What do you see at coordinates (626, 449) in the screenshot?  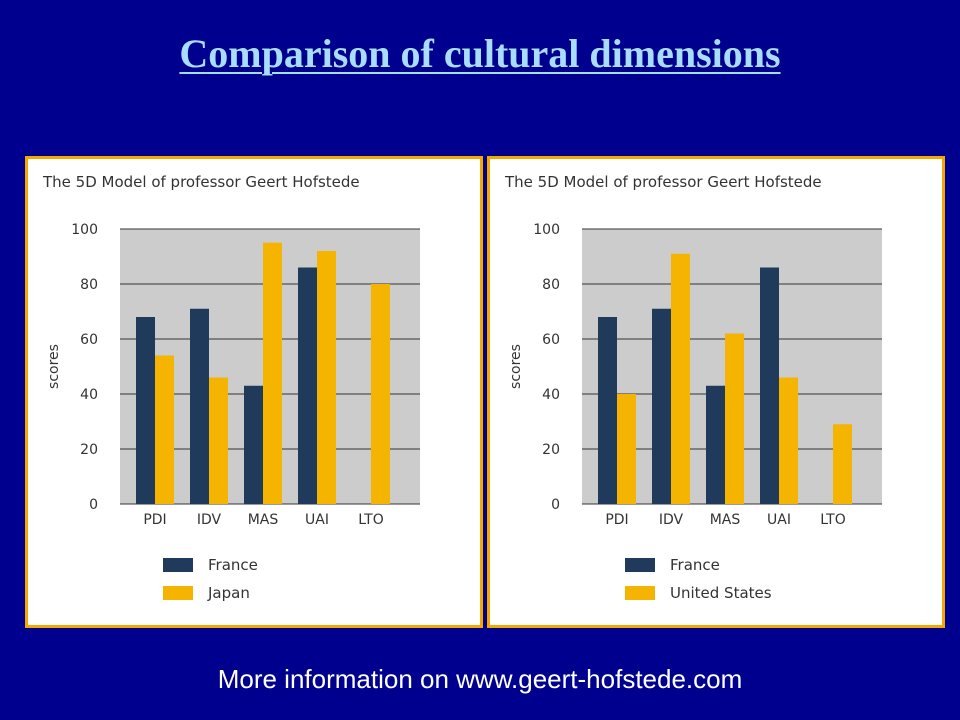 I see `bar-united-states-pdi` at bounding box center [626, 449].